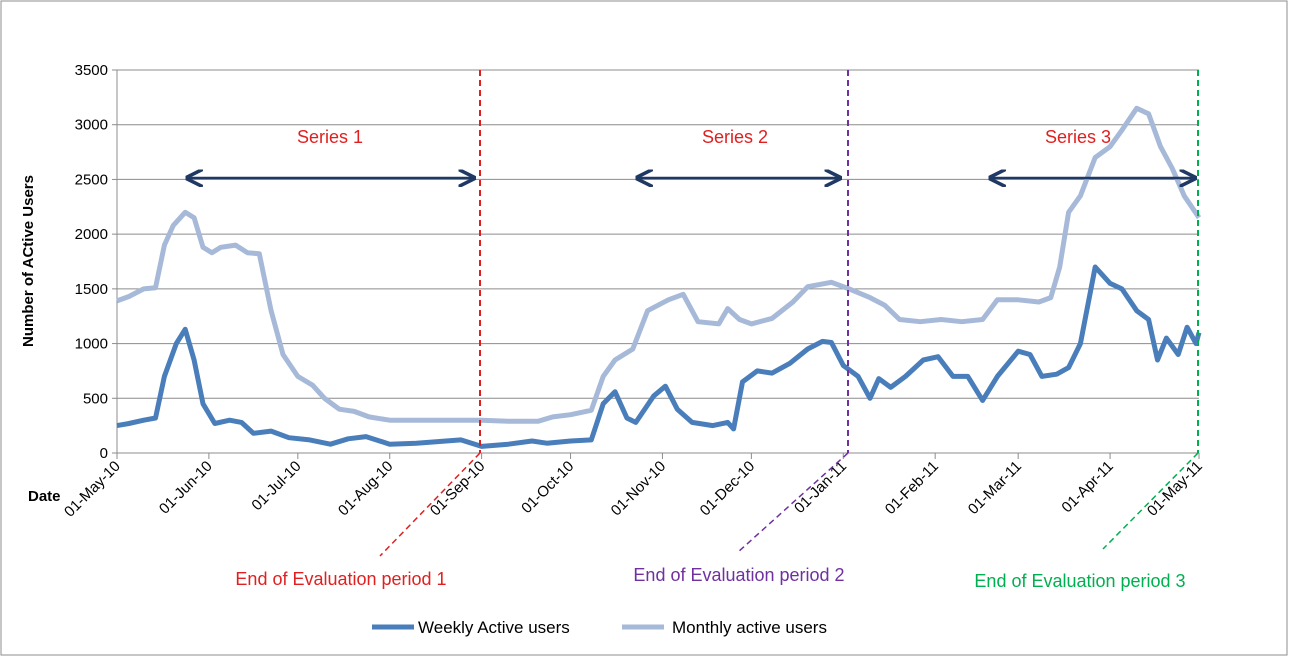 Image resolution: width=1289 pixels, height=662 pixels. Describe the element at coordinates (735, 137) in the screenshot. I see `annotation: Series 2` at that location.